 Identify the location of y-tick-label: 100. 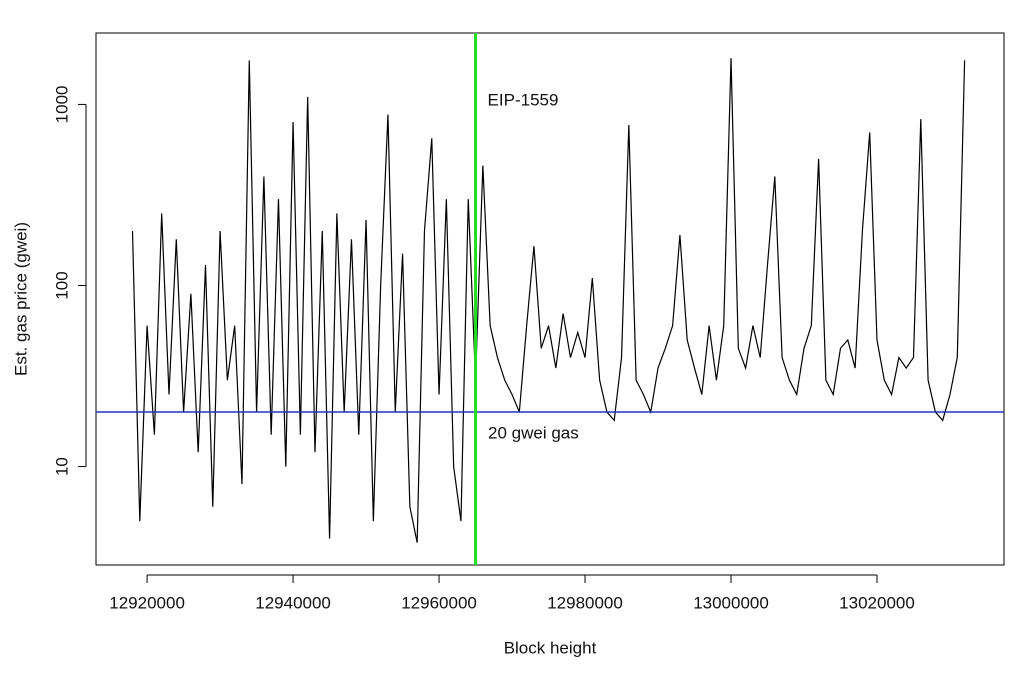
(61, 285).